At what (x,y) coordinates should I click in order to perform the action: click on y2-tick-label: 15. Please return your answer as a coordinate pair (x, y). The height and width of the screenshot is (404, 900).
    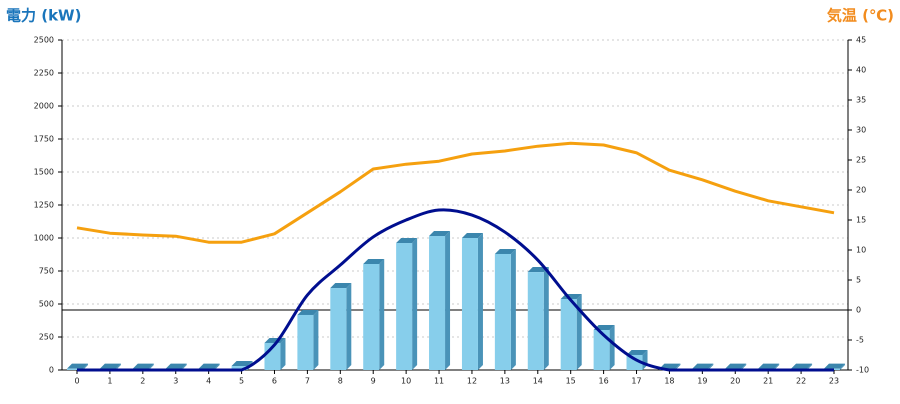
    Looking at the image, I should click on (861, 220).